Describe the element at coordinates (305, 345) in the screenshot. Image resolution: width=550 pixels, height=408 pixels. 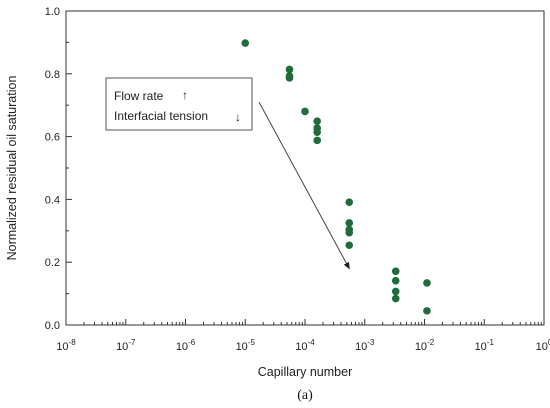
I see `x-tick-label: 10⁻⁴` at that location.